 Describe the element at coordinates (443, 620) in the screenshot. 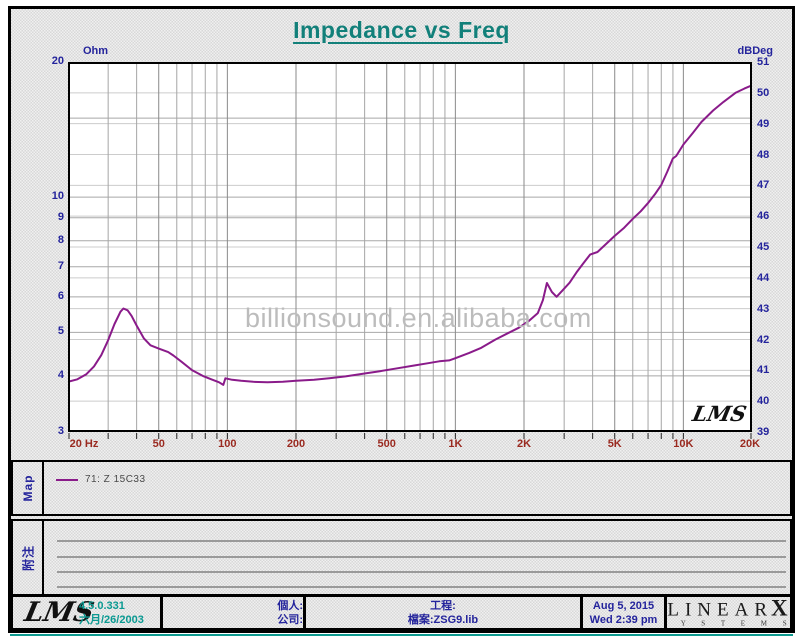

I see `file-label: 檔案:ZSG9.lib` at that location.